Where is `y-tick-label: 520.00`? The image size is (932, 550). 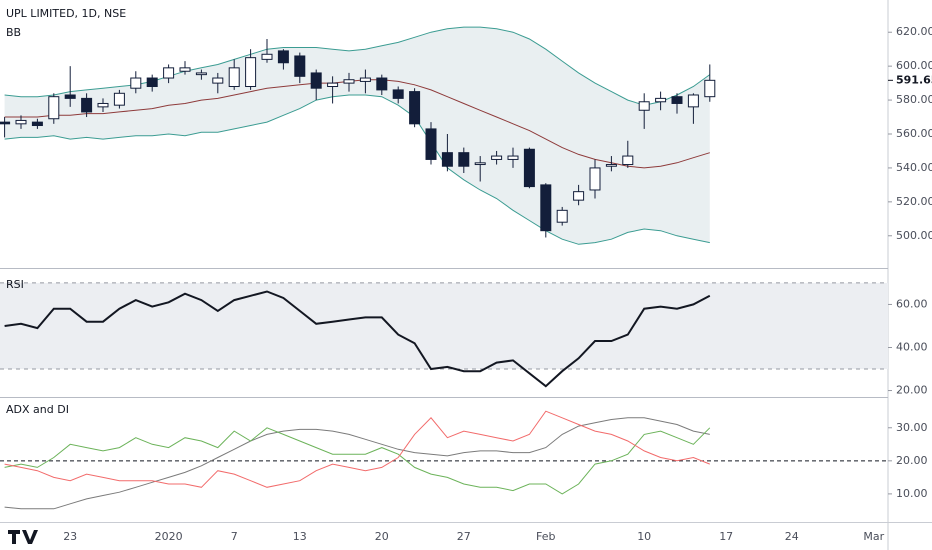 y-tick-label: 520.00 is located at coordinates (914, 201).